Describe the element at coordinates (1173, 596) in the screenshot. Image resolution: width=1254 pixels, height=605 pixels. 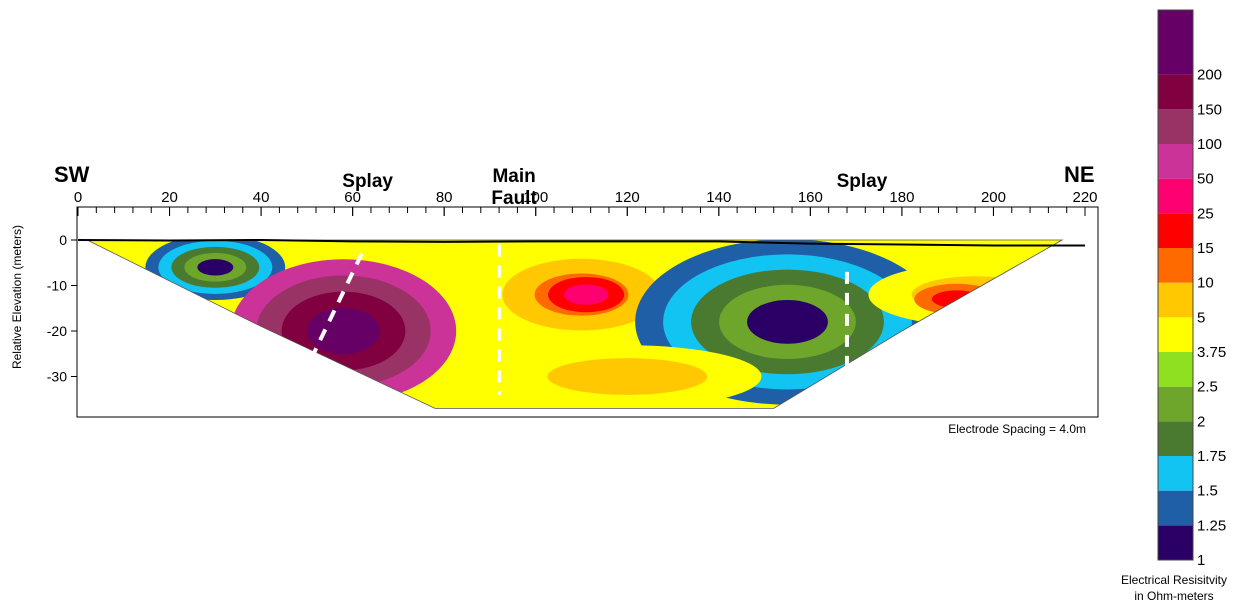
I see `colorbar-title-line-2: in Ohm-meters` at that location.